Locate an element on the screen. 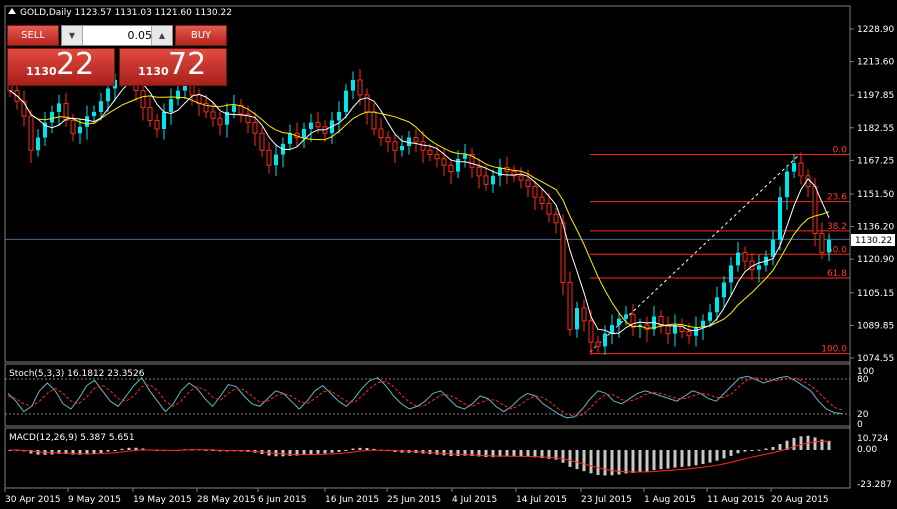  macd-signal-line is located at coordinates (419, 456).